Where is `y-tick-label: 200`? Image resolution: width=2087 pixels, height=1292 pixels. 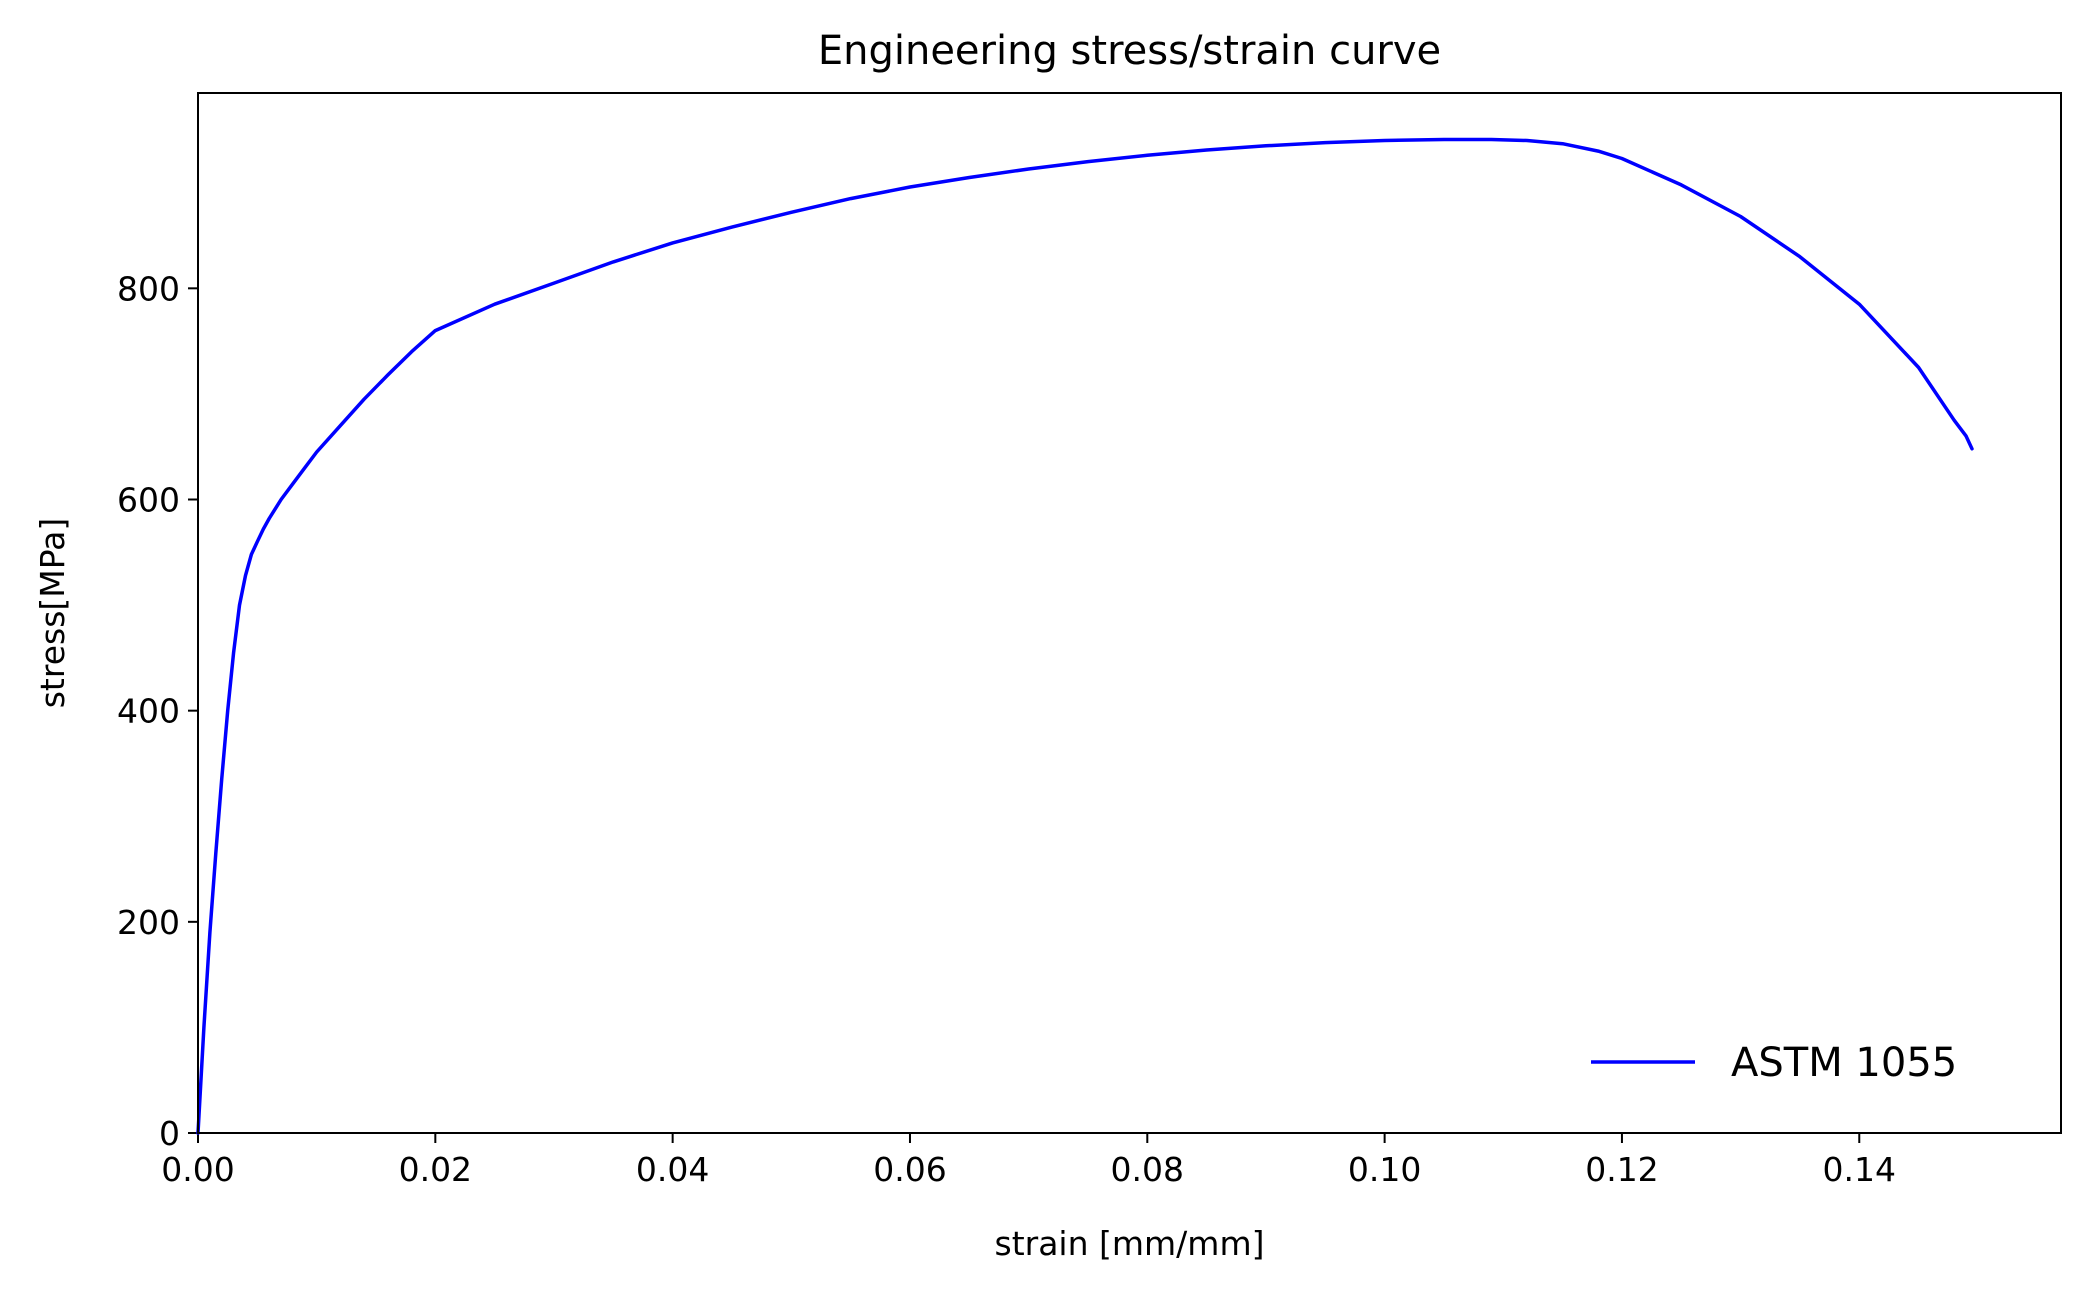
y-tick-label: 200 is located at coordinates (148, 922).